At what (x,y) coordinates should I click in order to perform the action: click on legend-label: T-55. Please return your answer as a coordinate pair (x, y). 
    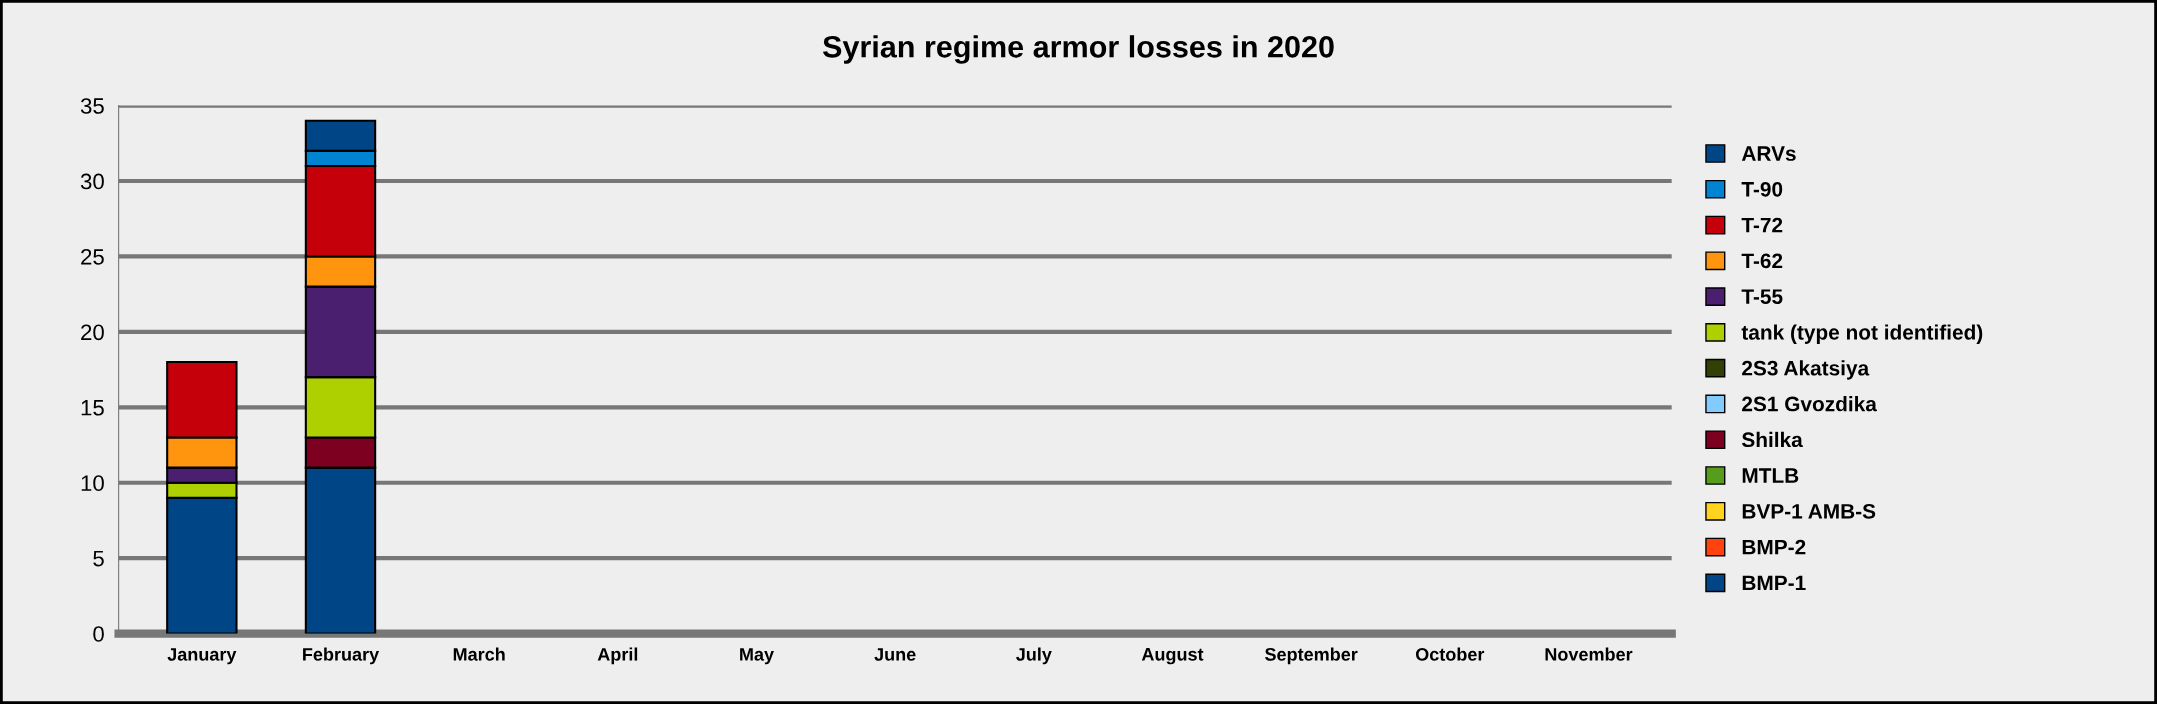
    Looking at the image, I should click on (1762, 296).